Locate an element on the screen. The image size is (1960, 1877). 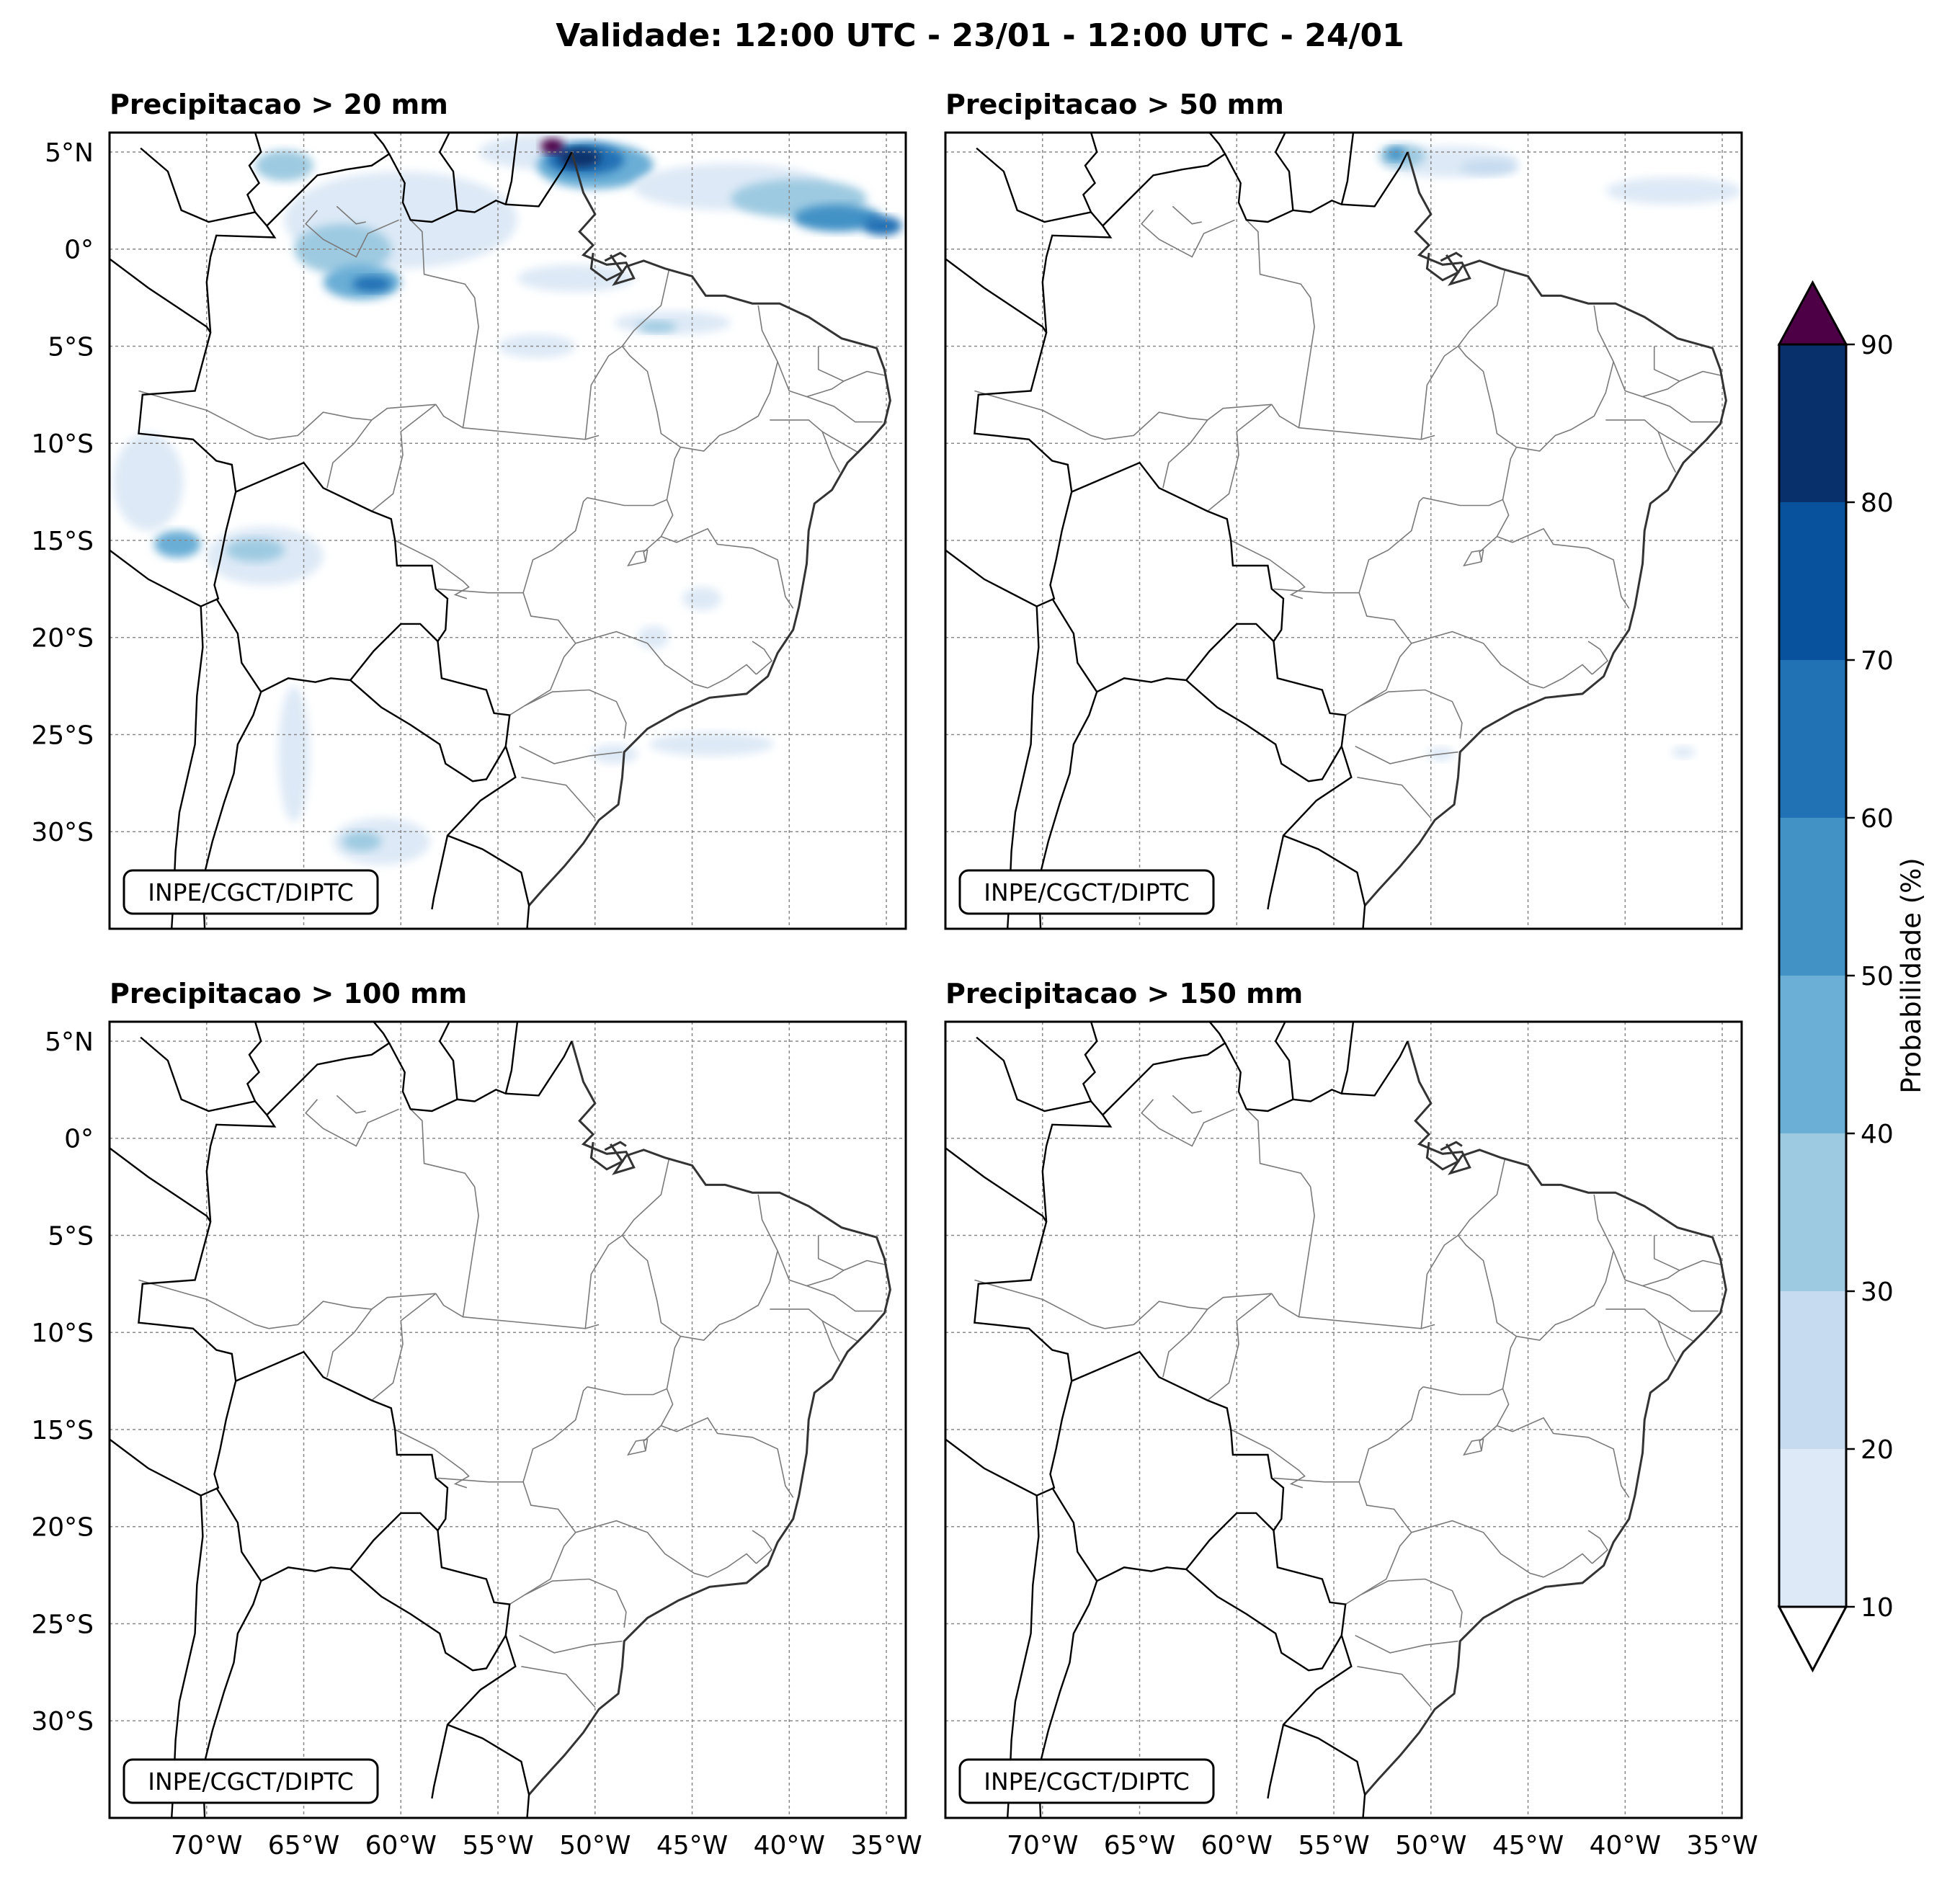
lon-tick-label: 45°W is located at coordinates (692, 1846).